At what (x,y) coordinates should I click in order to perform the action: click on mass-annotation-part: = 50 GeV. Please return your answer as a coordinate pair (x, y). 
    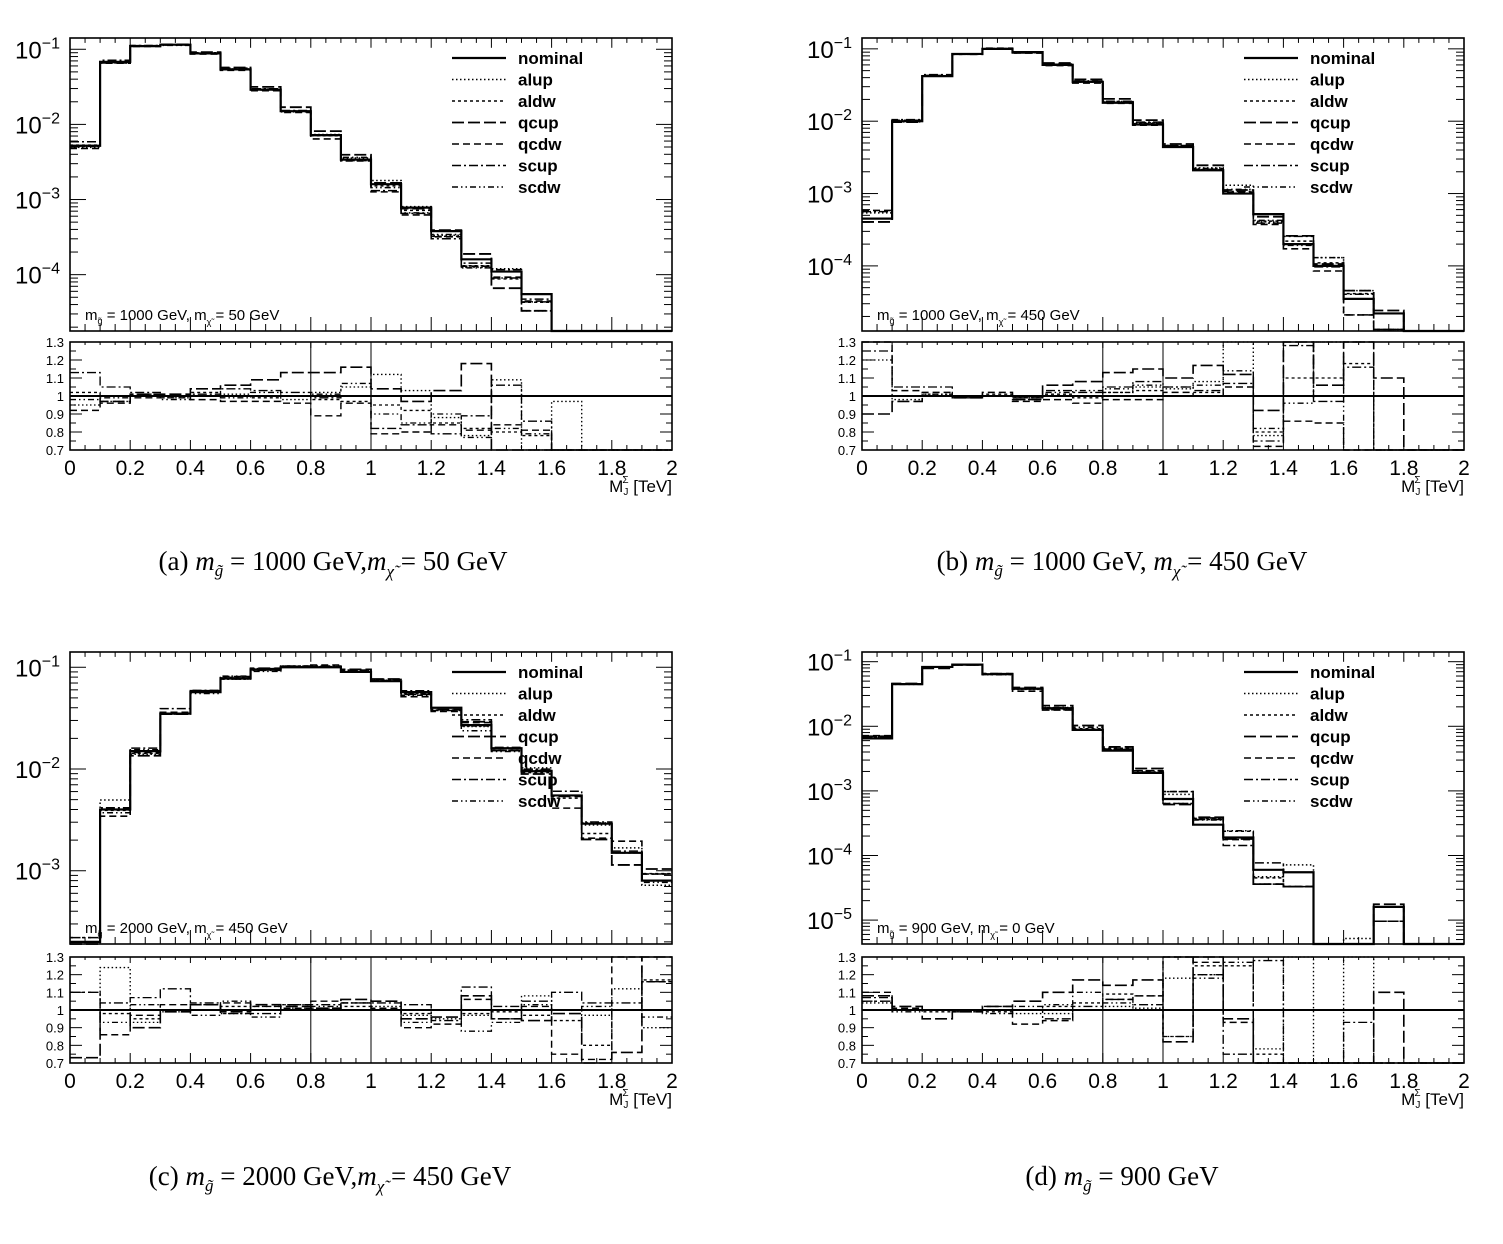
    Looking at the image, I should click on (248, 315).